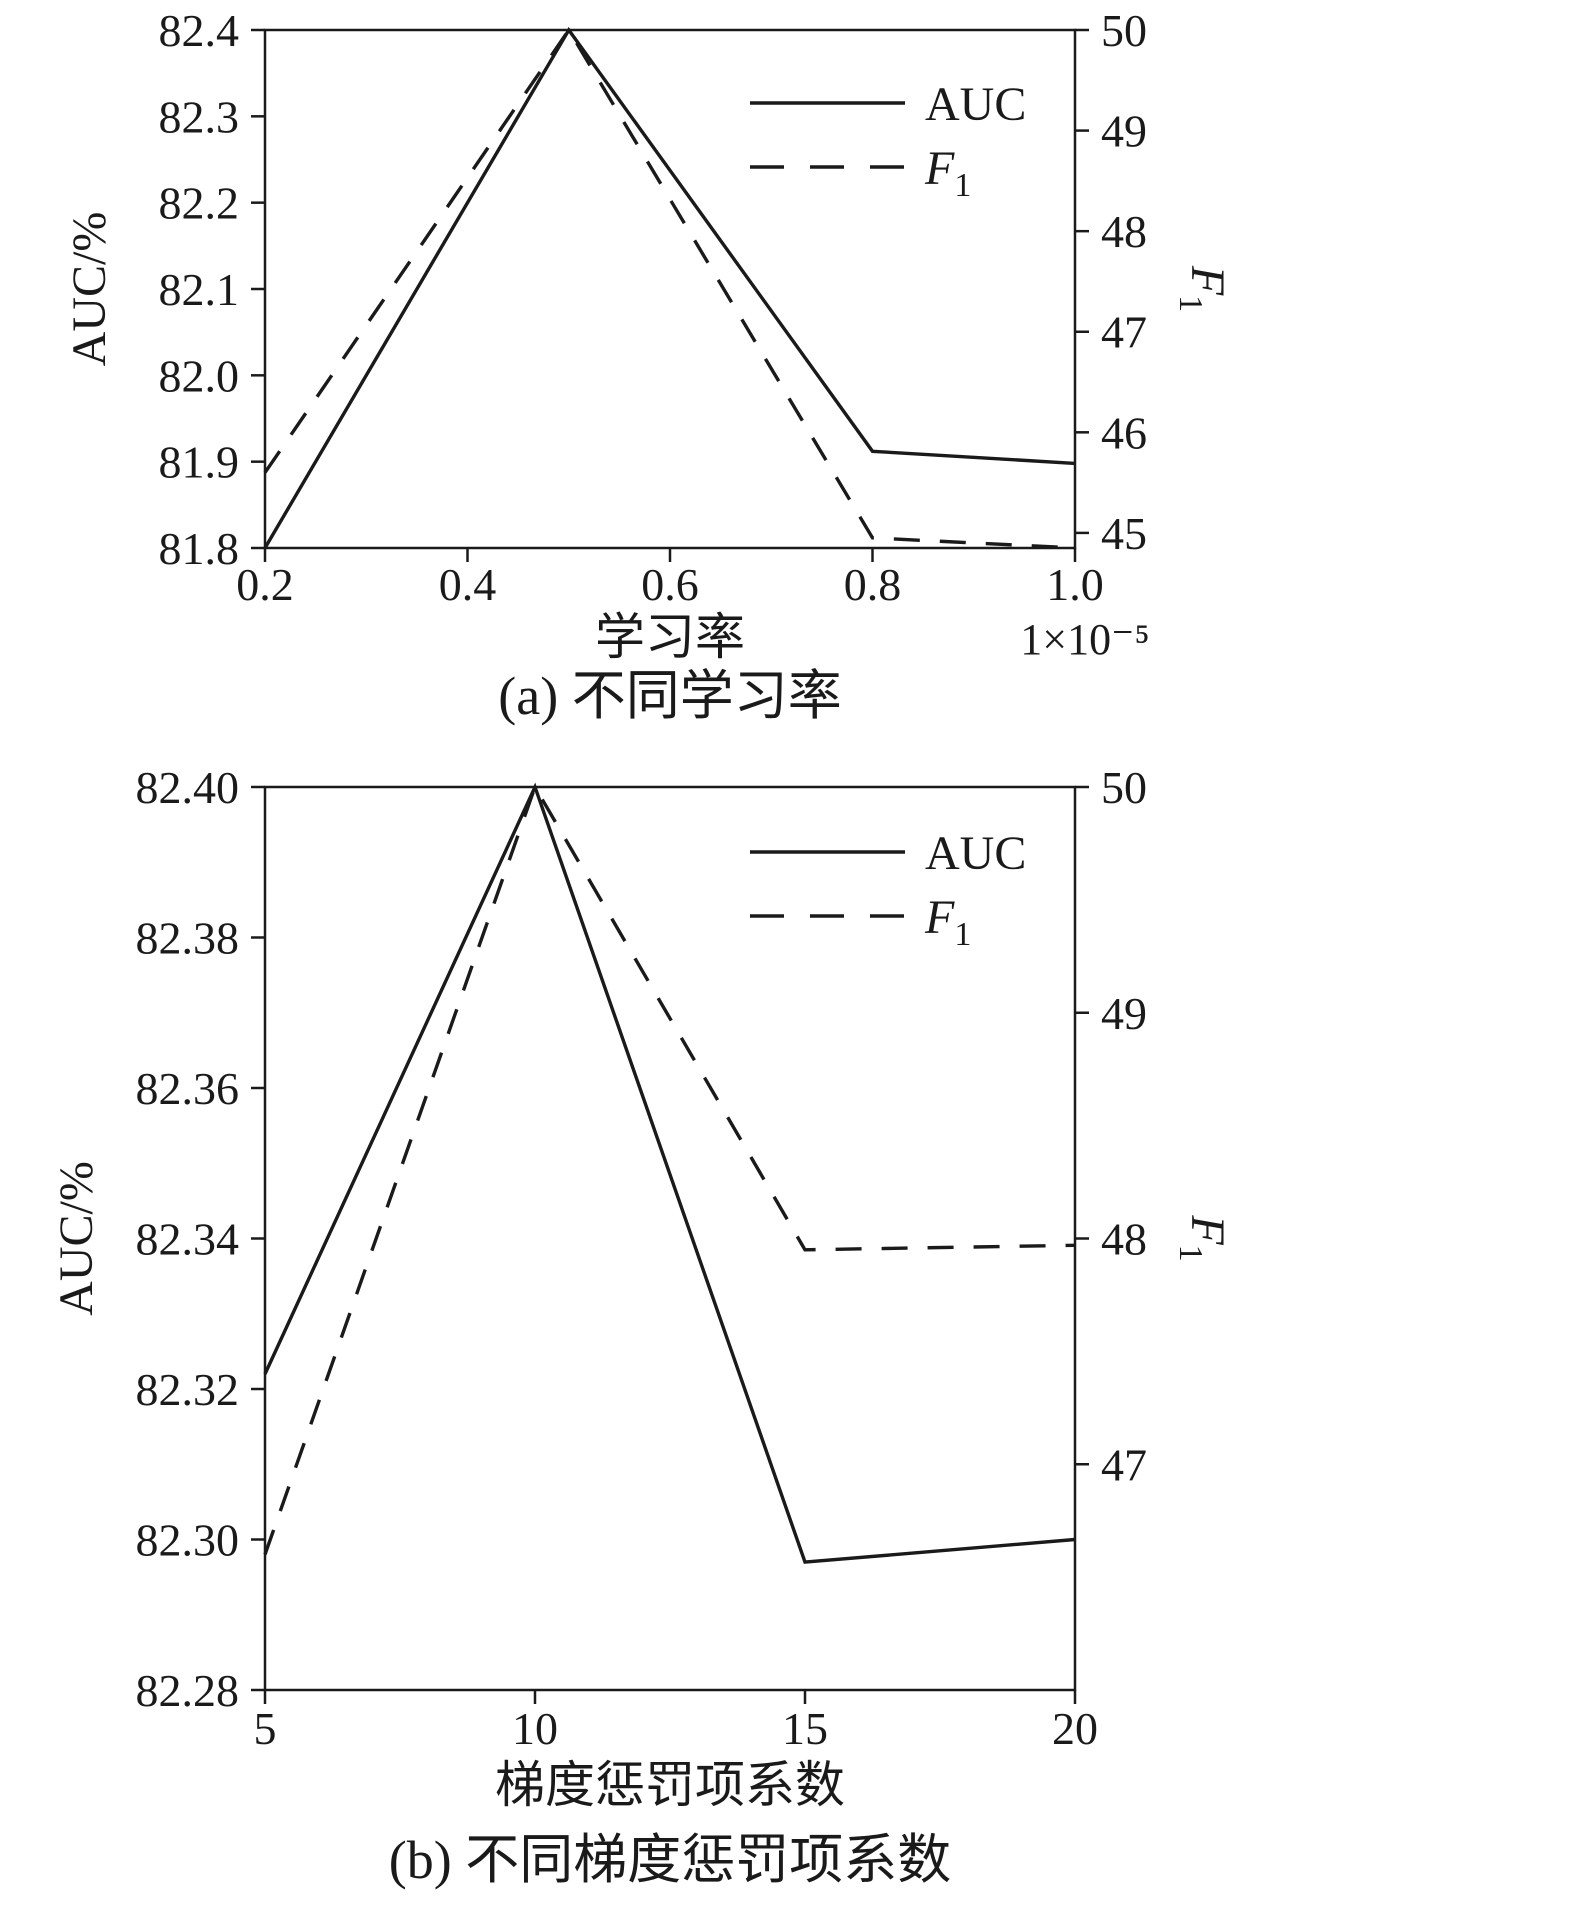 The height and width of the screenshot is (1909, 1575). What do you see at coordinates (199, 548) in the screenshot?
I see `y-tick-label-left: 81.8` at bounding box center [199, 548].